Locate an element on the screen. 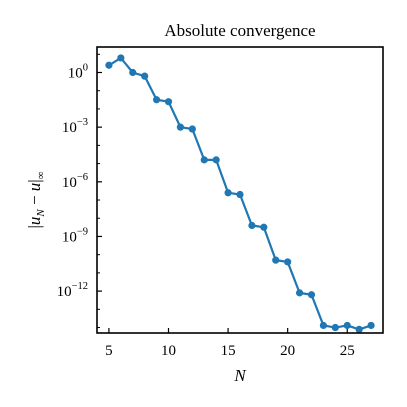 The width and height of the screenshot is (407, 407). y-axis-label: |uN − u|∞ is located at coordinates (36, 199).